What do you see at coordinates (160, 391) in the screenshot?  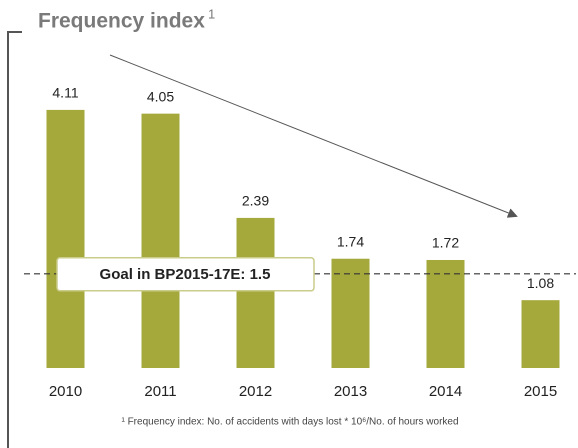 I see `x-tick-label: 2011` at bounding box center [160, 391].